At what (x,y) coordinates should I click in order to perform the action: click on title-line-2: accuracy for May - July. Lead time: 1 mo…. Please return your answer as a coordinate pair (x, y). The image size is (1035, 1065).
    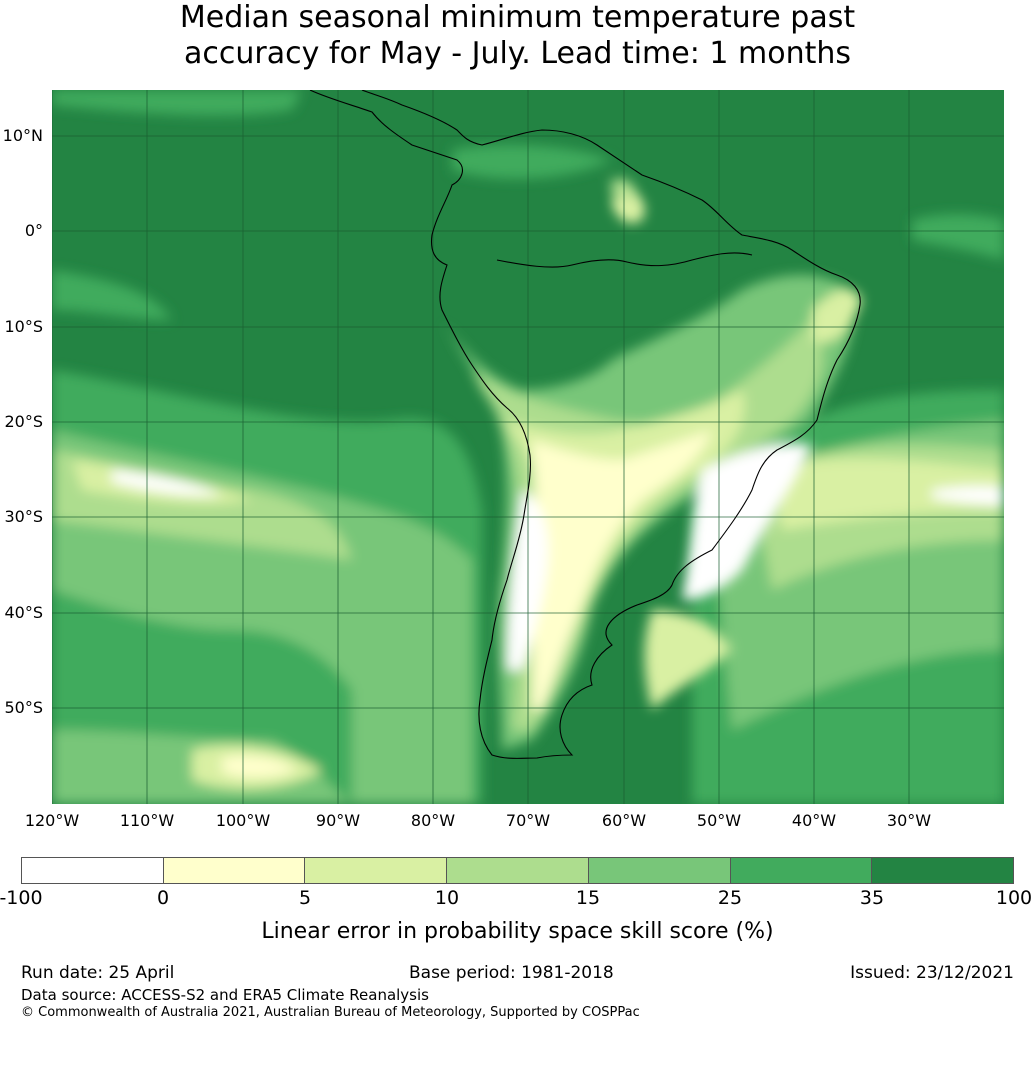
    Looking at the image, I should click on (517, 53).